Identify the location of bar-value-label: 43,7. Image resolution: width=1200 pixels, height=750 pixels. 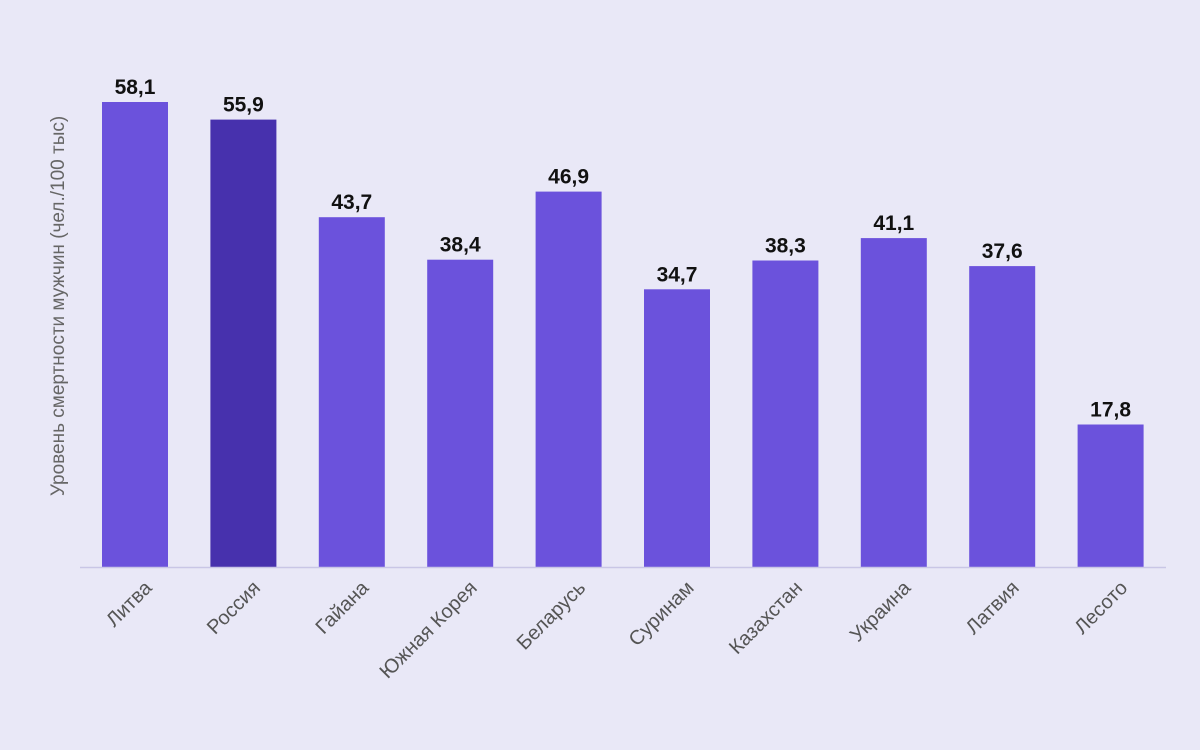
(351, 202).